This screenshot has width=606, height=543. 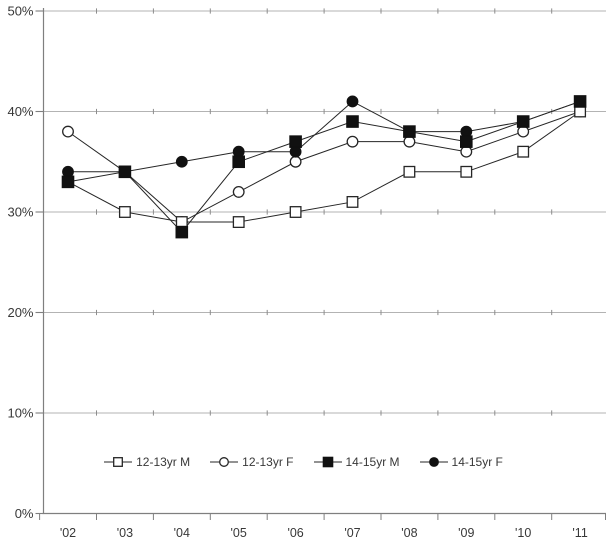 What do you see at coordinates (24, 513) in the screenshot?
I see `y-axis-tick-label: 0%` at bounding box center [24, 513].